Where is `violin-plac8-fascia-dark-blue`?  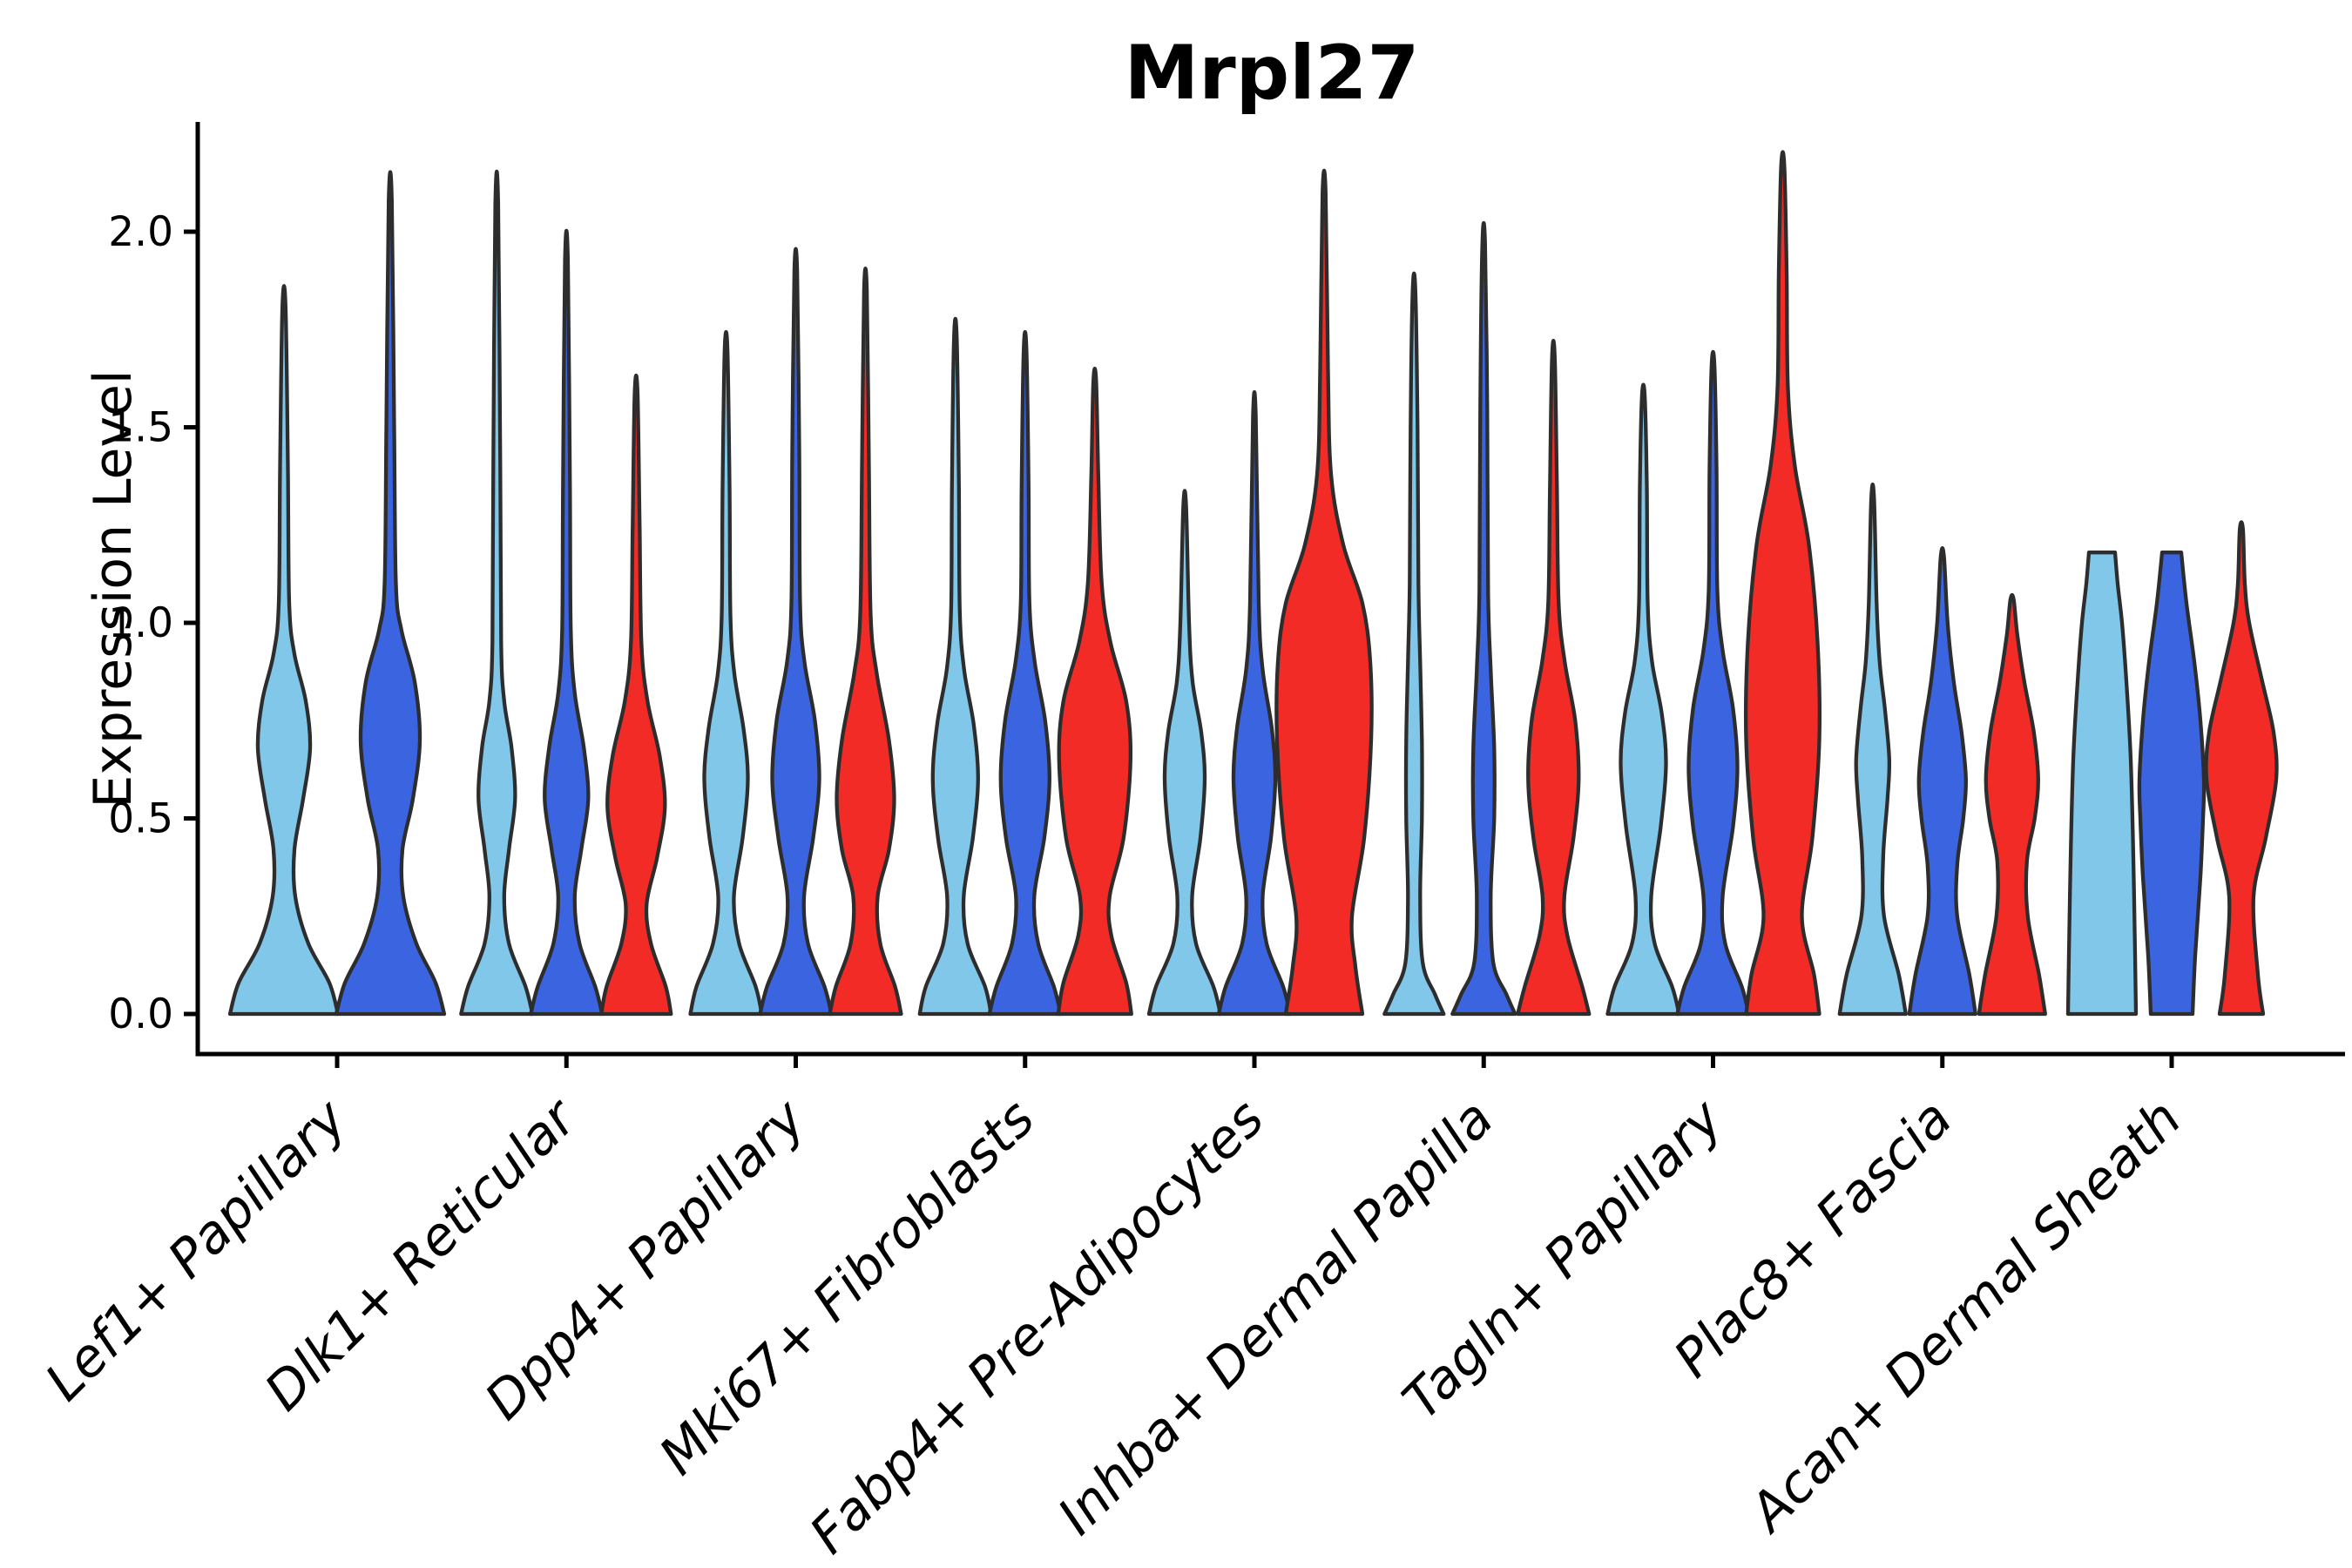
violin-plac8-fascia-dark-blue is located at coordinates (1942, 781).